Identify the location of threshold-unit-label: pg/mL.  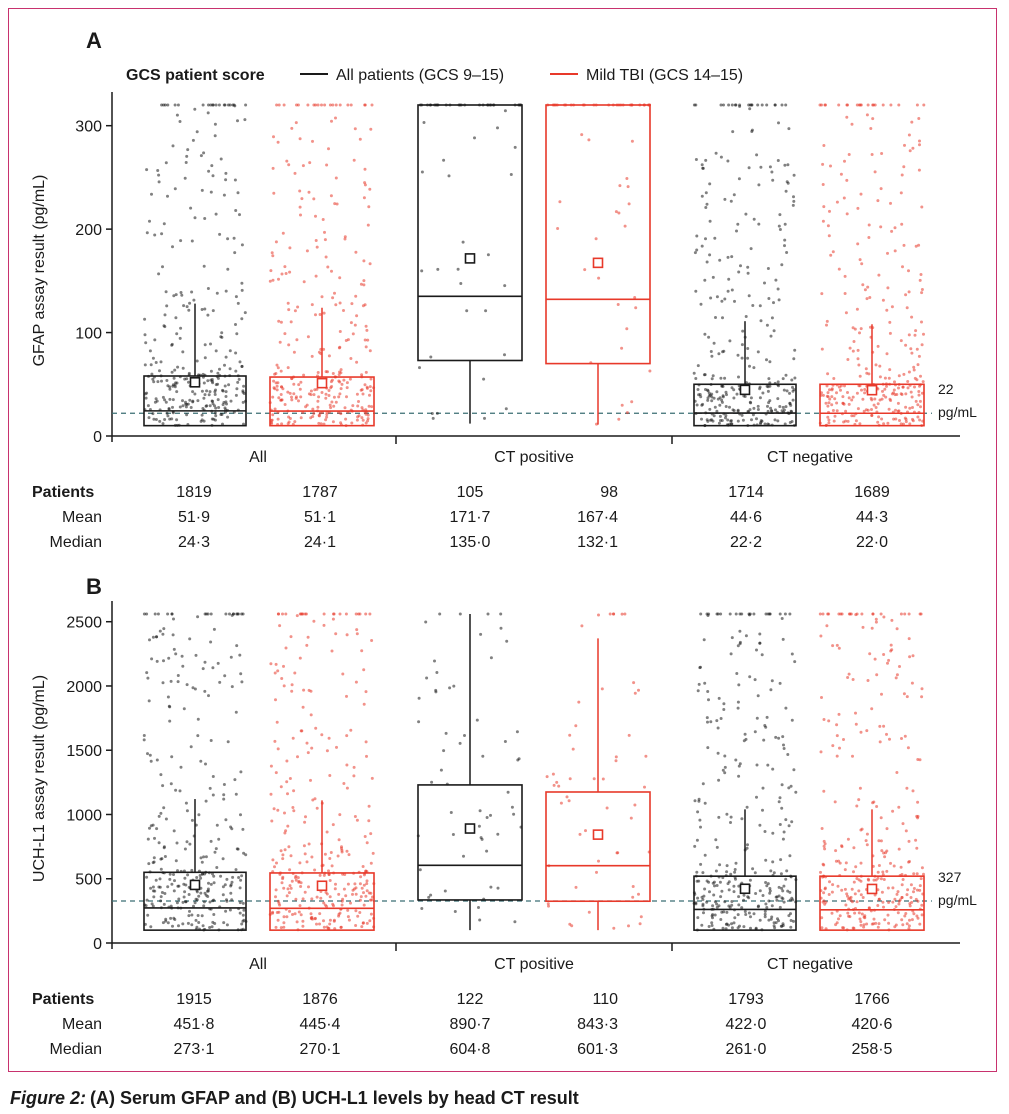
(957, 412).